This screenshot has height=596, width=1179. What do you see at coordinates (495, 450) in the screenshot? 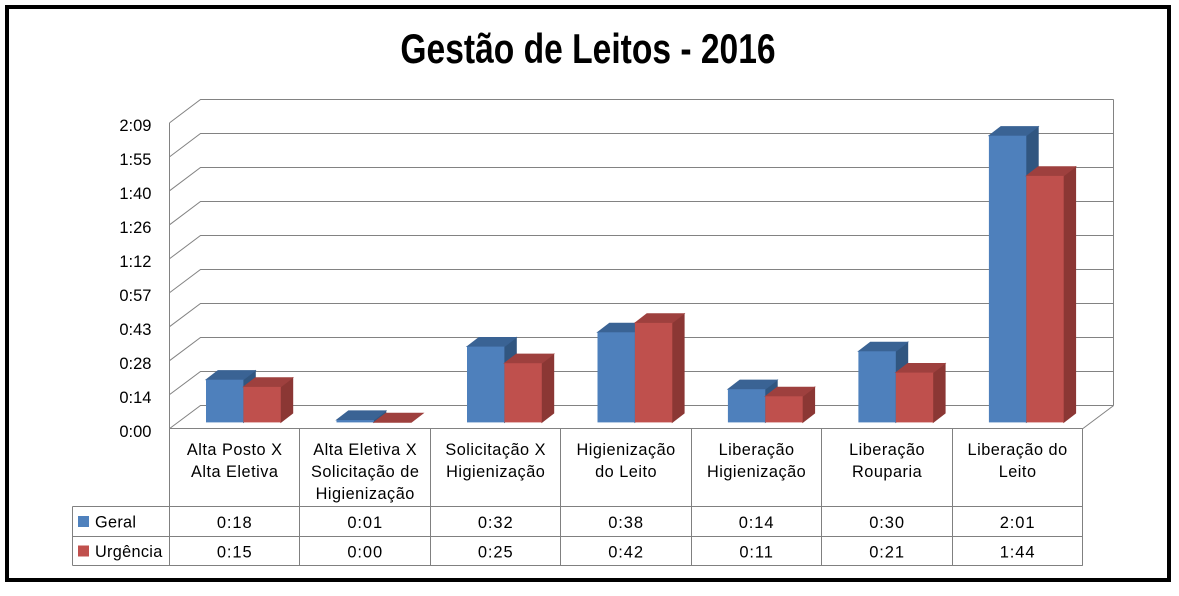
I see `svg-text: Solicitação X` at bounding box center [495, 450].